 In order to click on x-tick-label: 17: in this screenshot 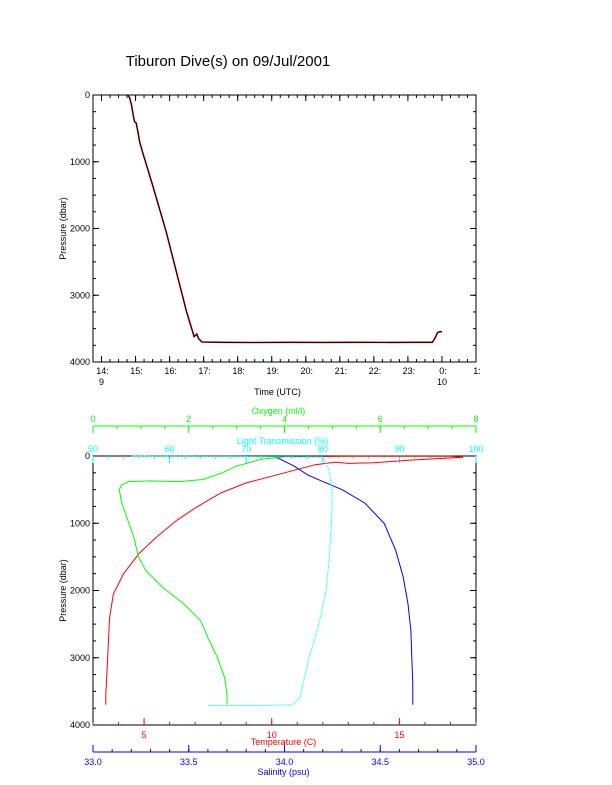, I will do `click(204, 371)`.